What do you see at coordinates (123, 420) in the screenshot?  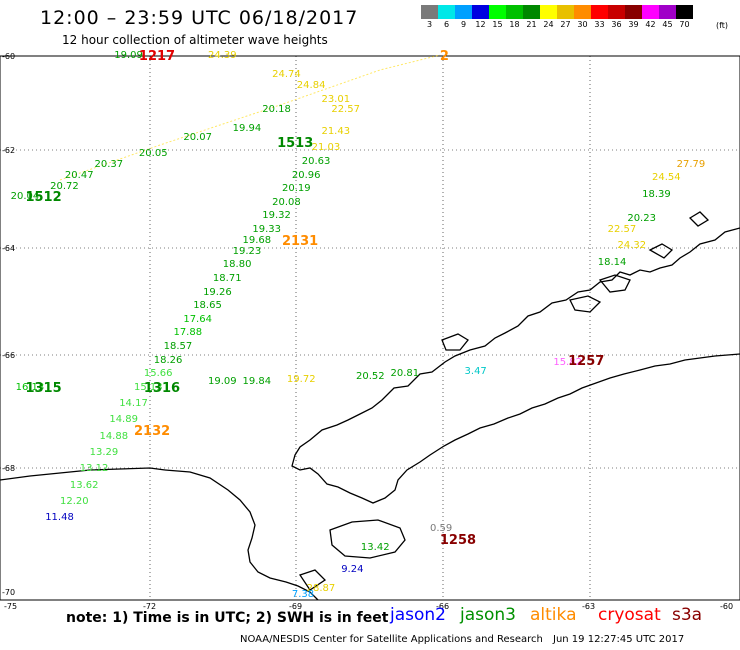 I see `wave-height-point: 14.89` at bounding box center [123, 420].